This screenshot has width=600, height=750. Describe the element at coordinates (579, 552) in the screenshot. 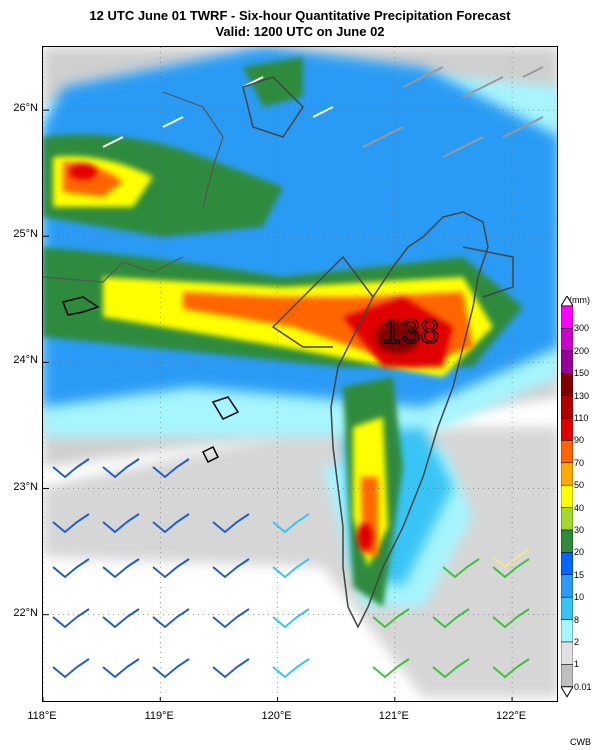

I see `colorbar-level-label: 20` at that location.